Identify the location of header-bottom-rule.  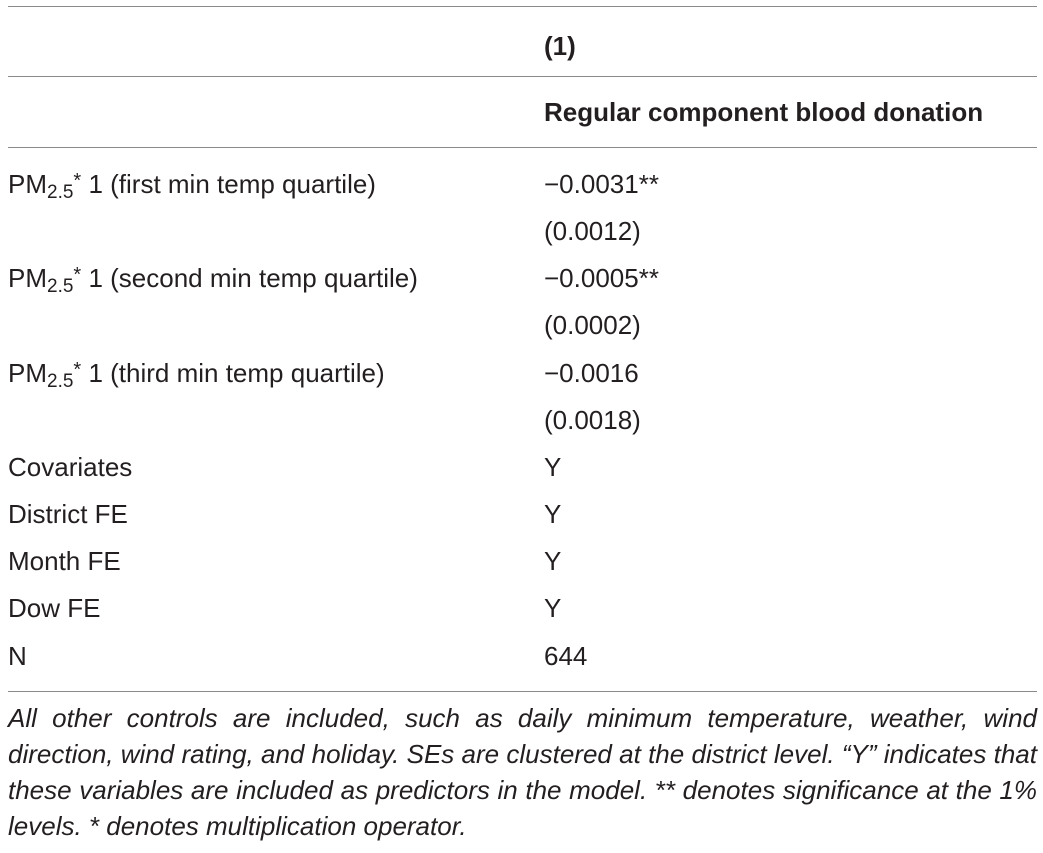
(522, 147).